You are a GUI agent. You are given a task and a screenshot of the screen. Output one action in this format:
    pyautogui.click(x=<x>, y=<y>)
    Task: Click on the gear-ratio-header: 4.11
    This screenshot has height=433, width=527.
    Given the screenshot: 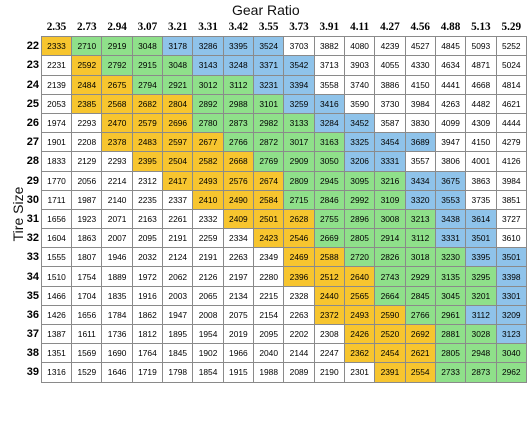 What is the action you would take?
    pyautogui.click(x=360, y=27)
    